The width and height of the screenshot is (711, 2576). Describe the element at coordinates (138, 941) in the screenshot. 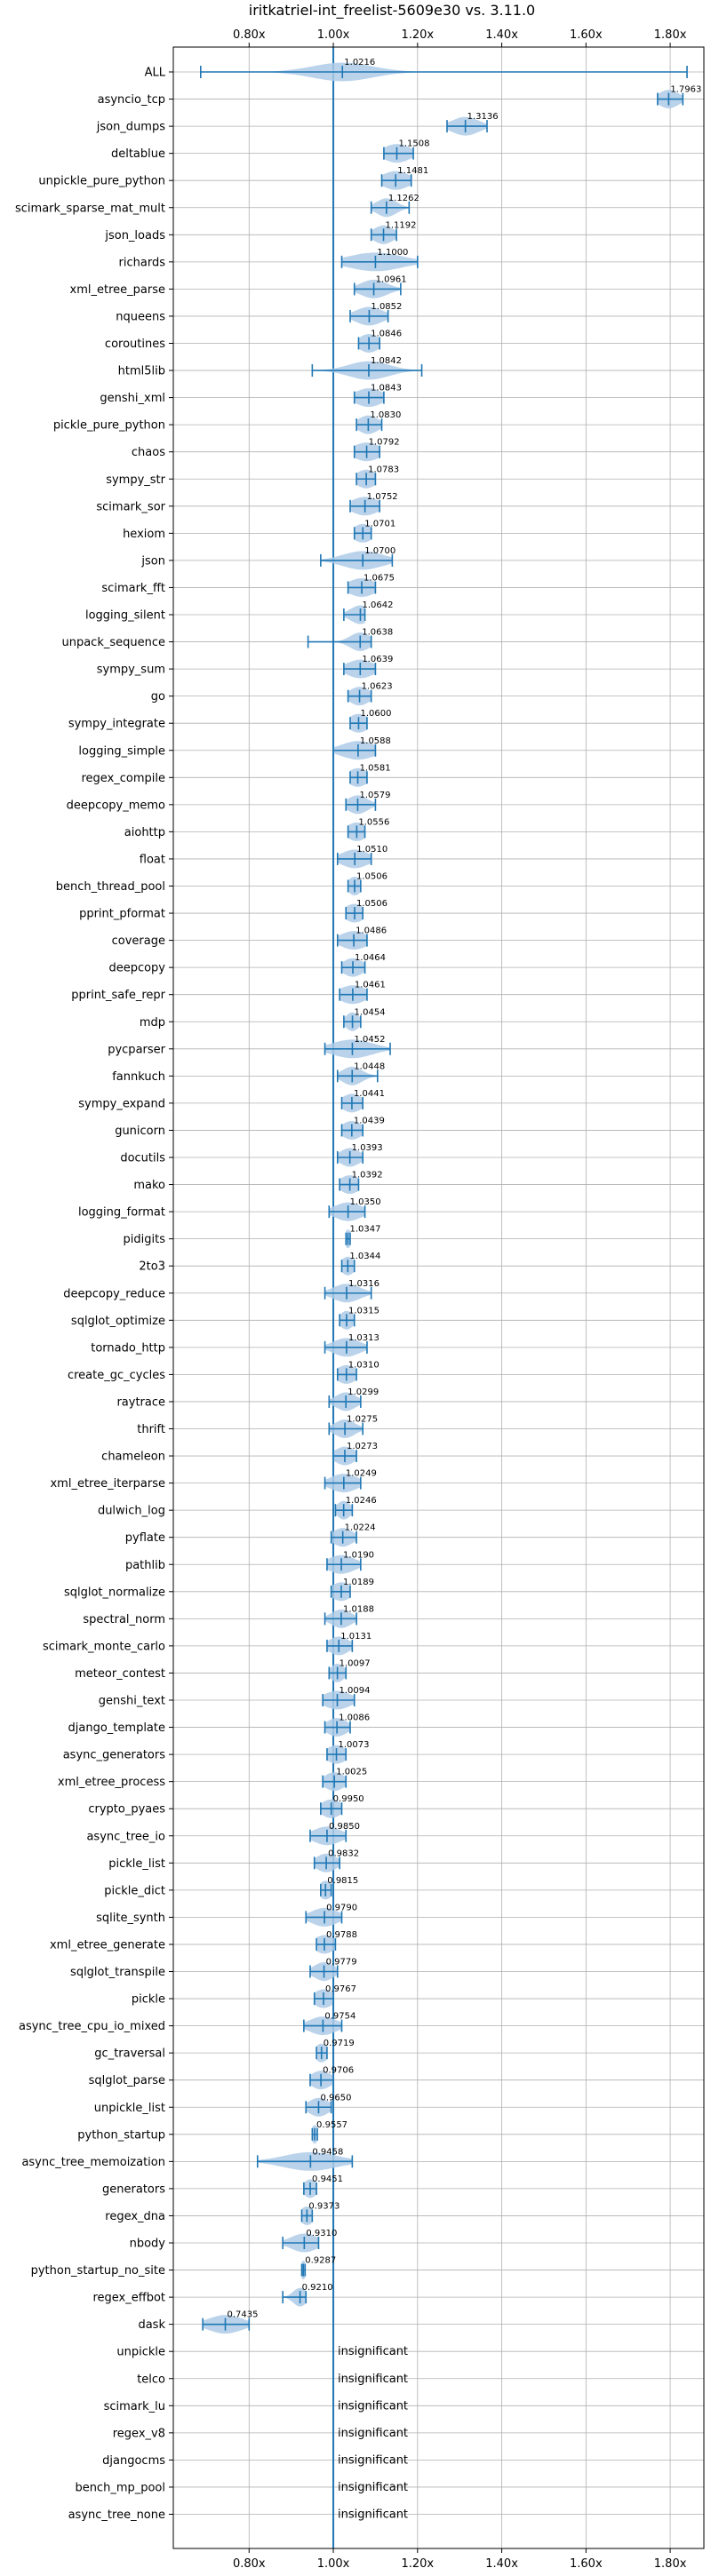

I see `y-tick-label: coverage` at that location.